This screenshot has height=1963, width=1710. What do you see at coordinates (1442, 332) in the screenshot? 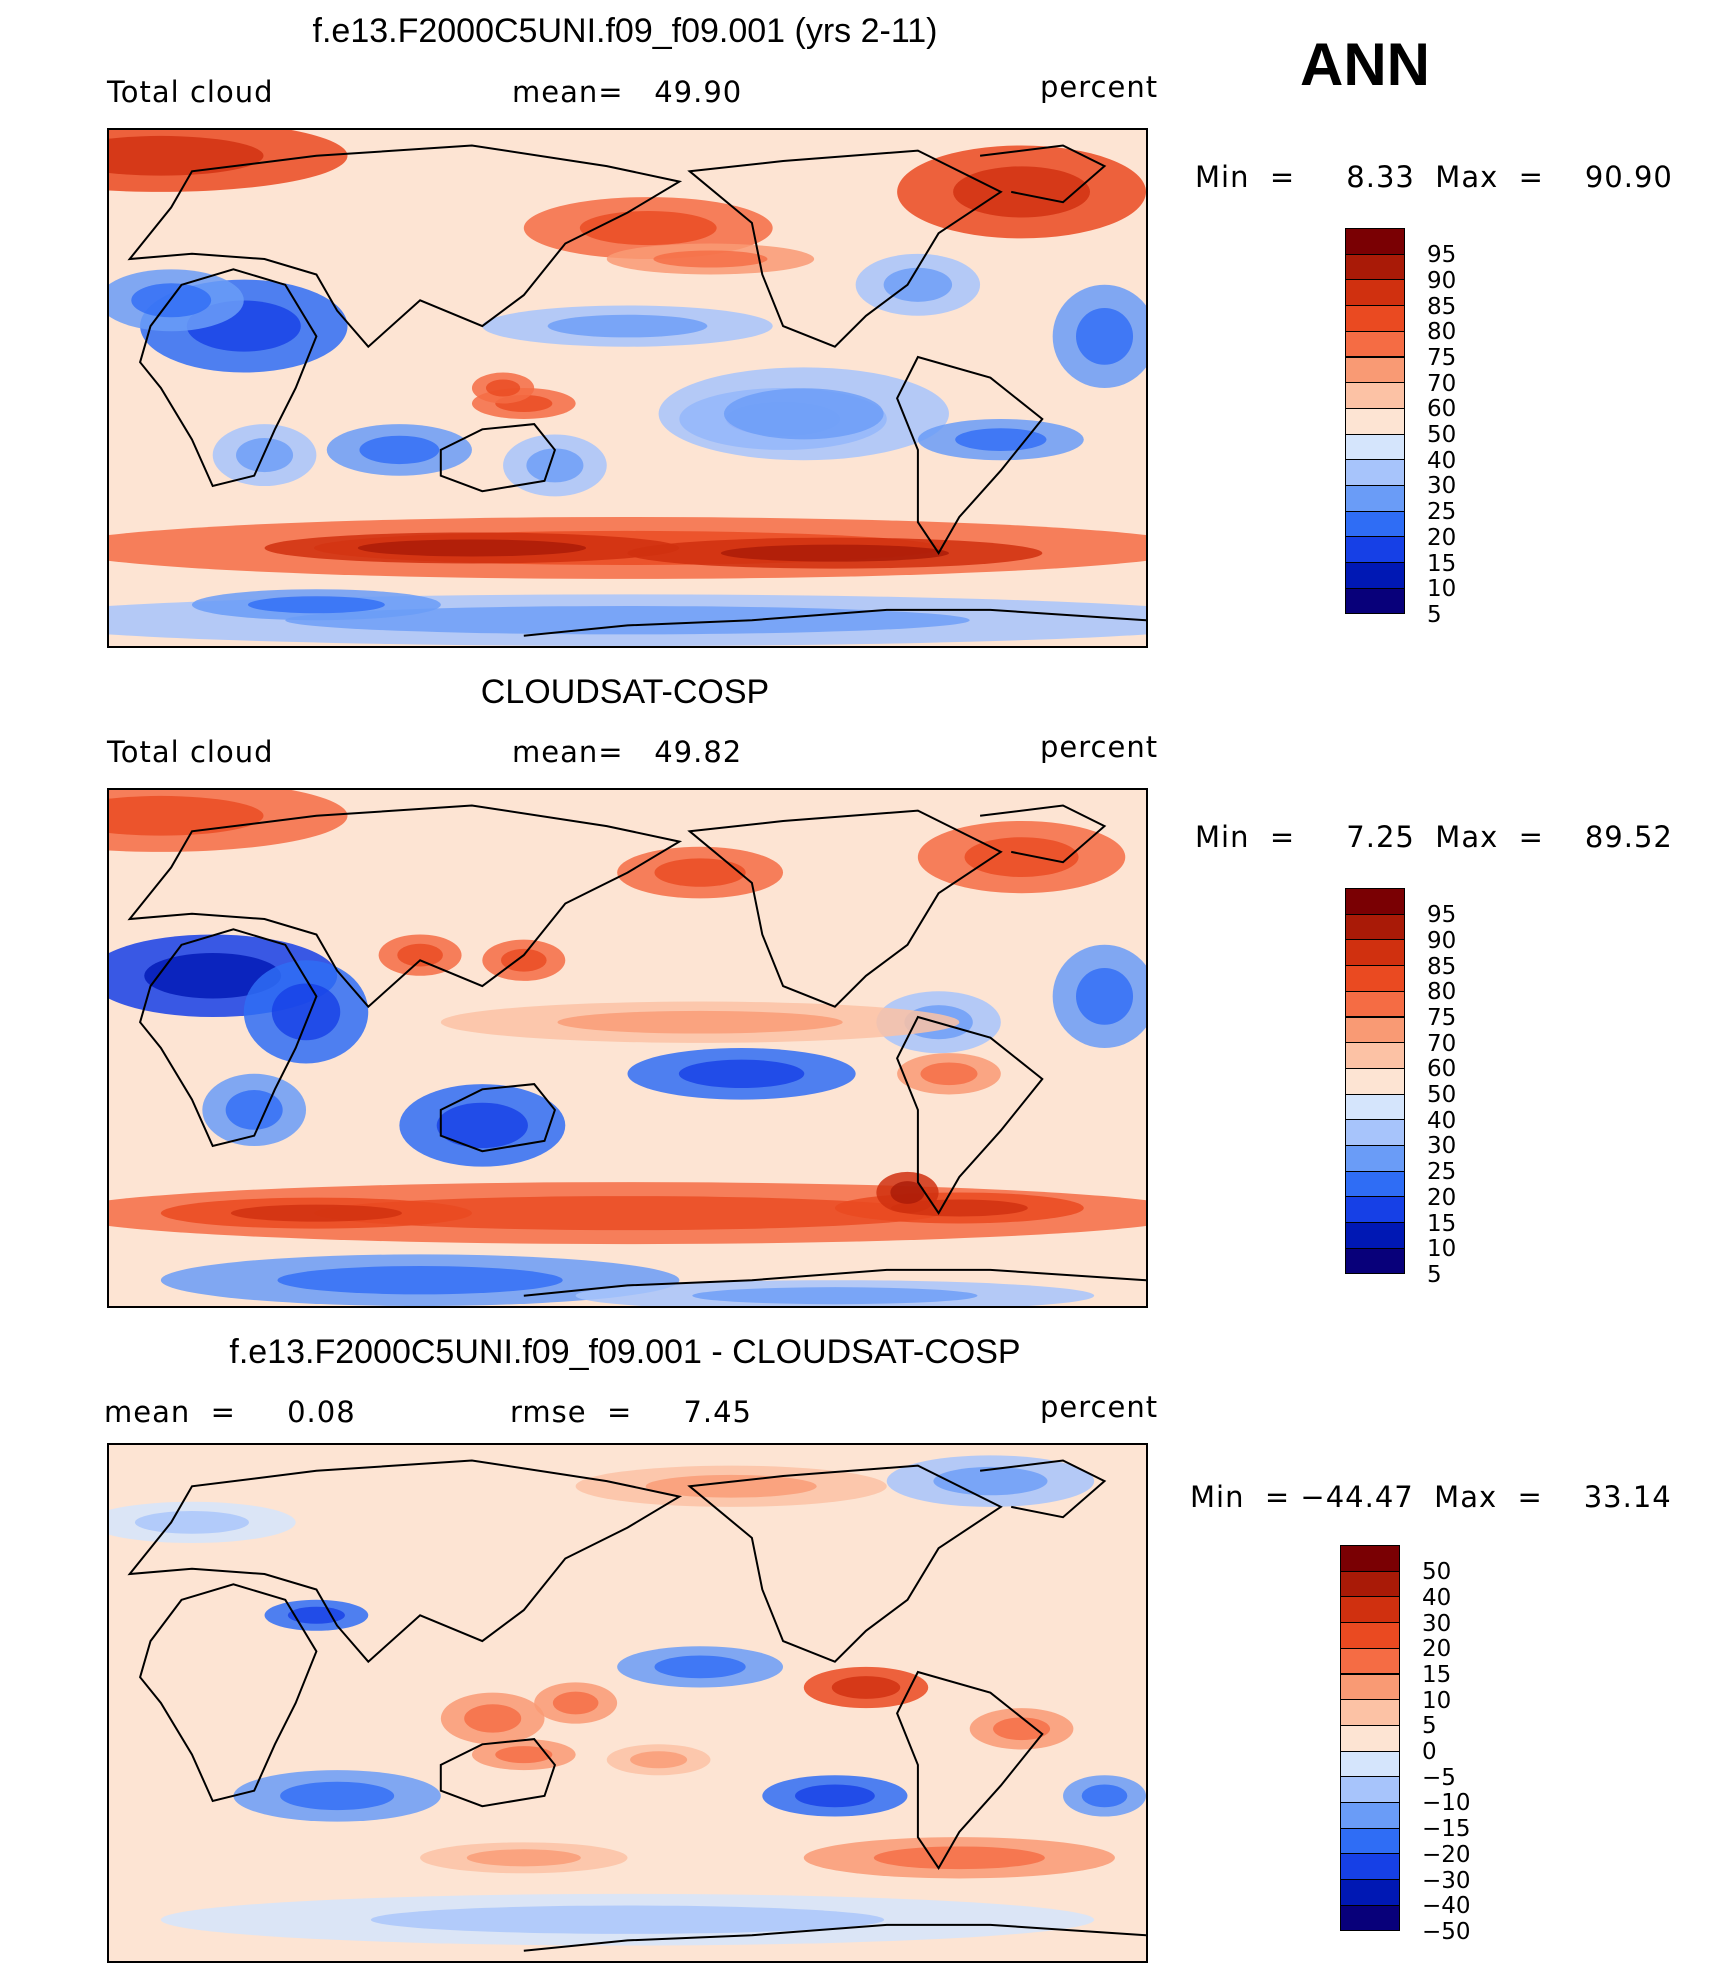
I see `colorbar-tick-label: 80` at bounding box center [1442, 332].